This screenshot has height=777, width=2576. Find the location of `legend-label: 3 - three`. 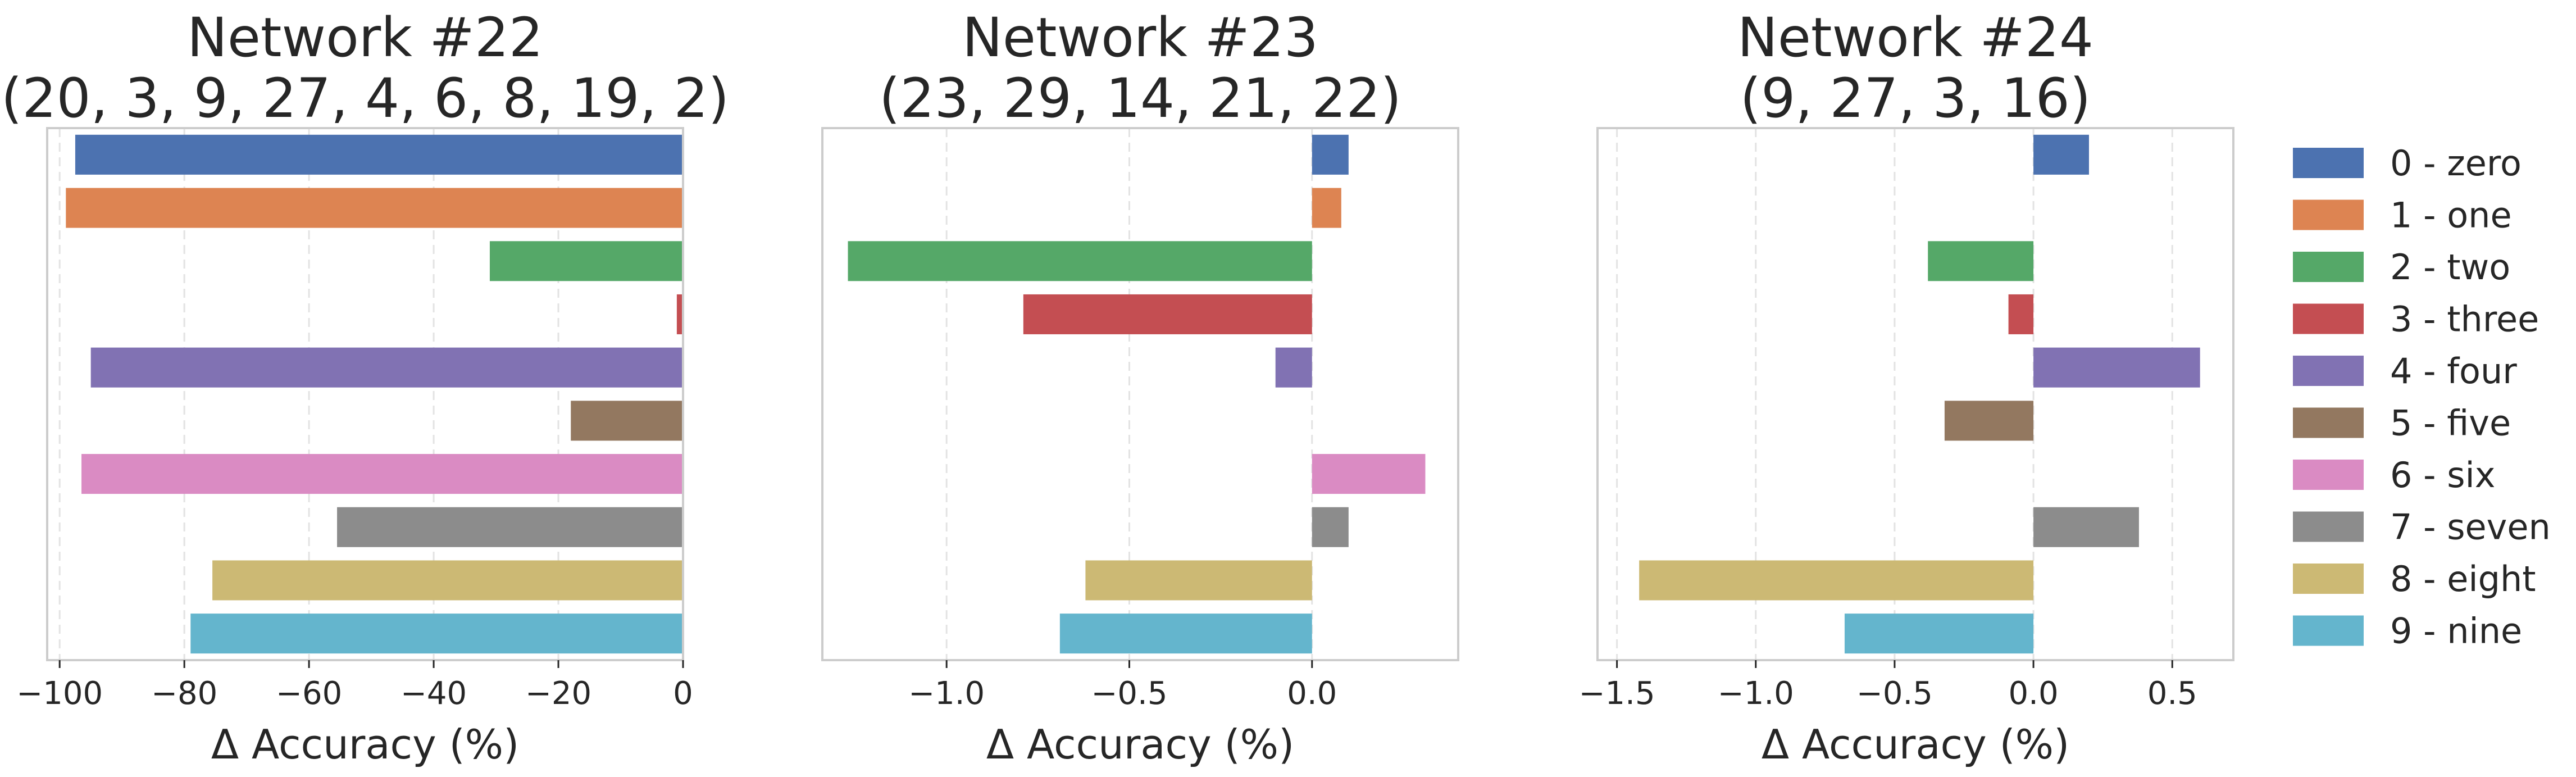

legend-label: 3 - three is located at coordinates (2464, 319).